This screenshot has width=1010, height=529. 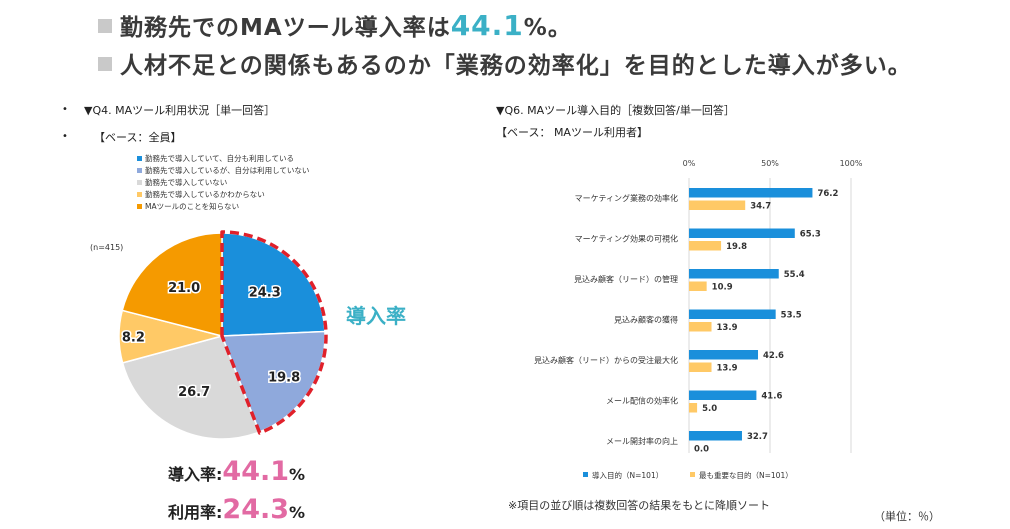 I want to click on q6-title: ▼Q6. MAツール導入目的［複数回答/単一回答］, so click(x=615, y=110).